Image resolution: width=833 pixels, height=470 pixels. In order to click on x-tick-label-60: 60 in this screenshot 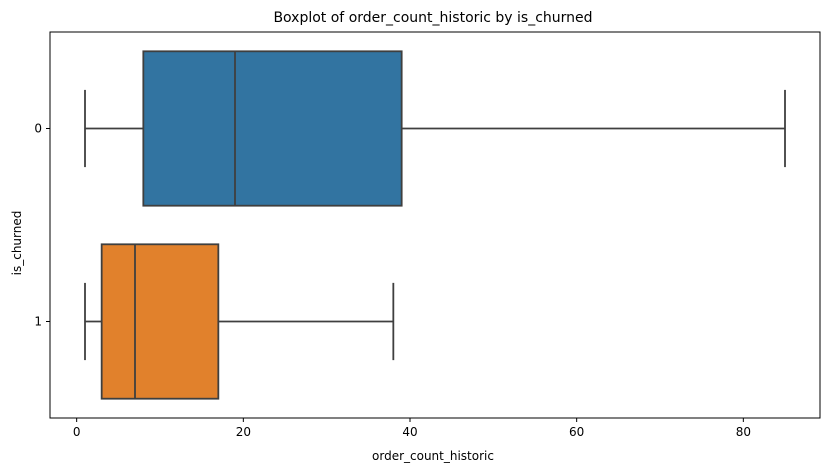, I will do `click(576, 432)`.